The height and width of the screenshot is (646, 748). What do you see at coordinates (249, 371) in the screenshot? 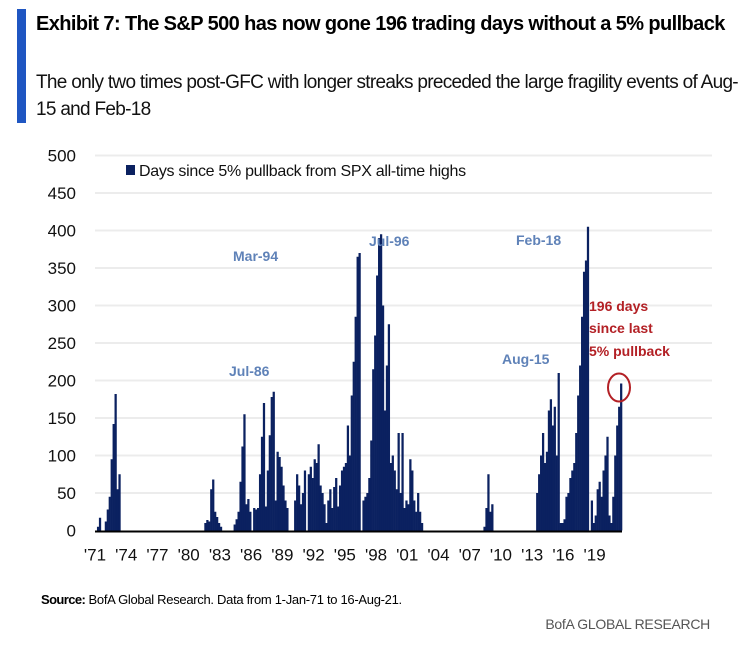
I see `annotation-label: Jul-86` at bounding box center [249, 371].